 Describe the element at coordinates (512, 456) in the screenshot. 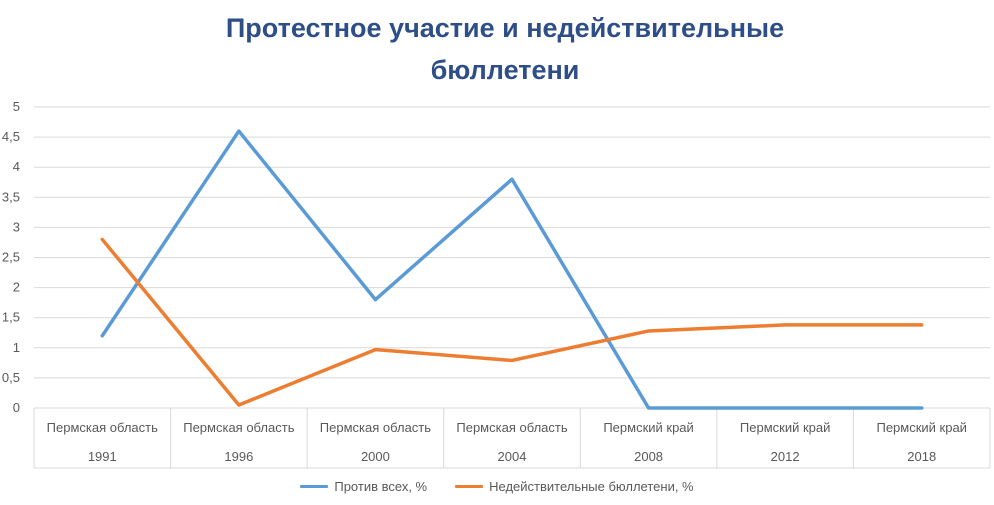

I see `x-tick-label-year: 2004` at that location.